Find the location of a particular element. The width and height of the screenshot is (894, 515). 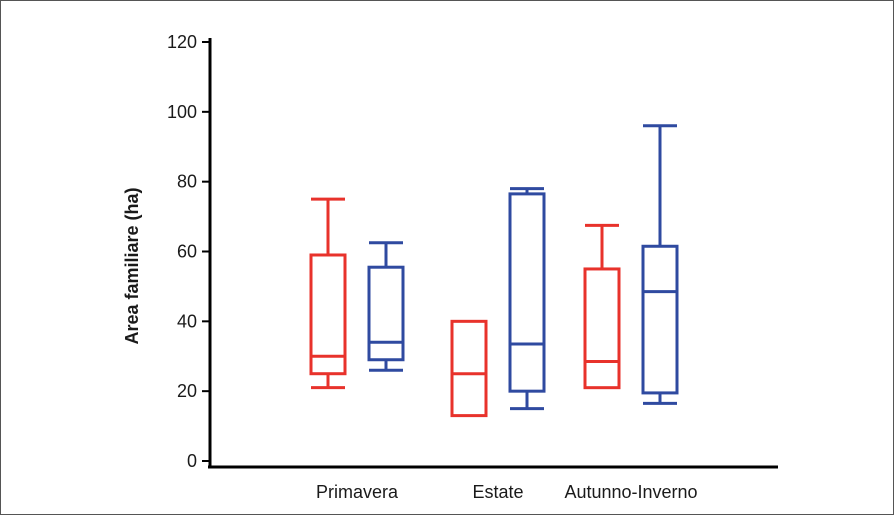

y-tick-label: 120 is located at coordinates (182, 42).